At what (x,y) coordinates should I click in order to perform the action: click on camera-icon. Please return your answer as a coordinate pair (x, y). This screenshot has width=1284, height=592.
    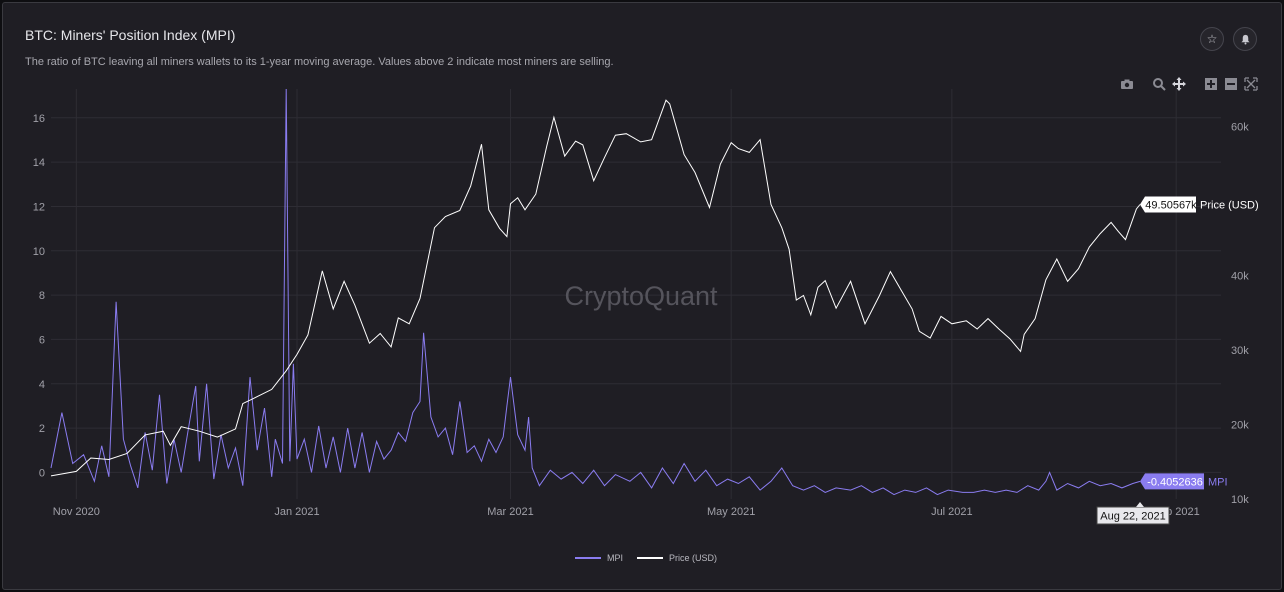
    Looking at the image, I should click on (1127, 85).